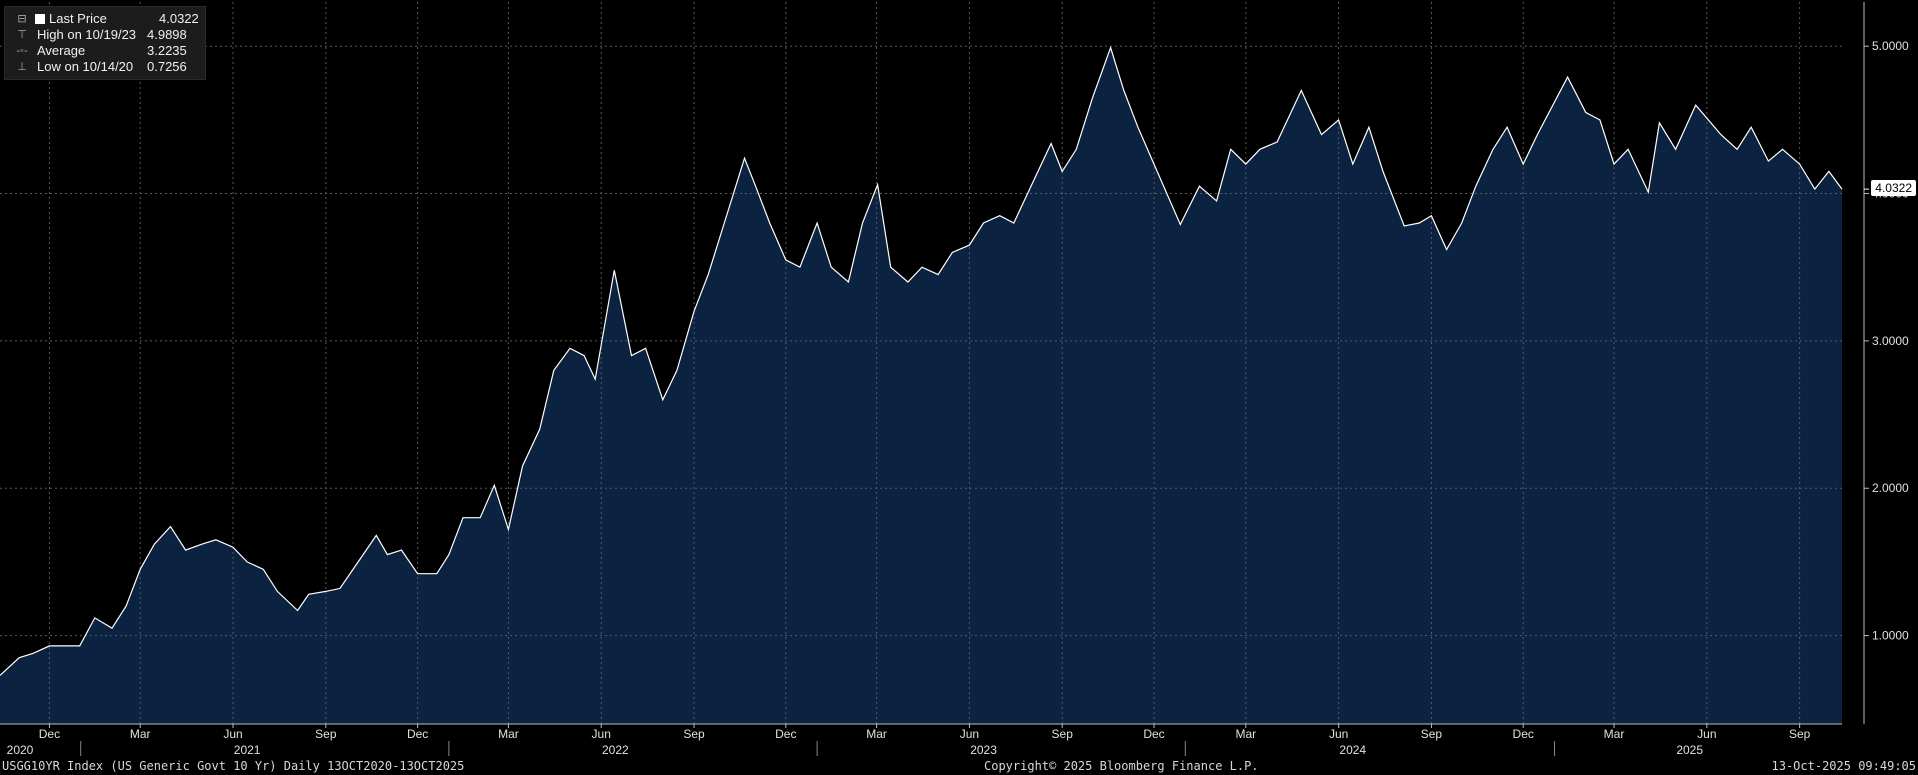 This screenshot has width=1918, height=775. What do you see at coordinates (1844, 766) in the screenshot?
I see `footer-timestamp: 13-Oct-2025 09:49:05` at bounding box center [1844, 766].